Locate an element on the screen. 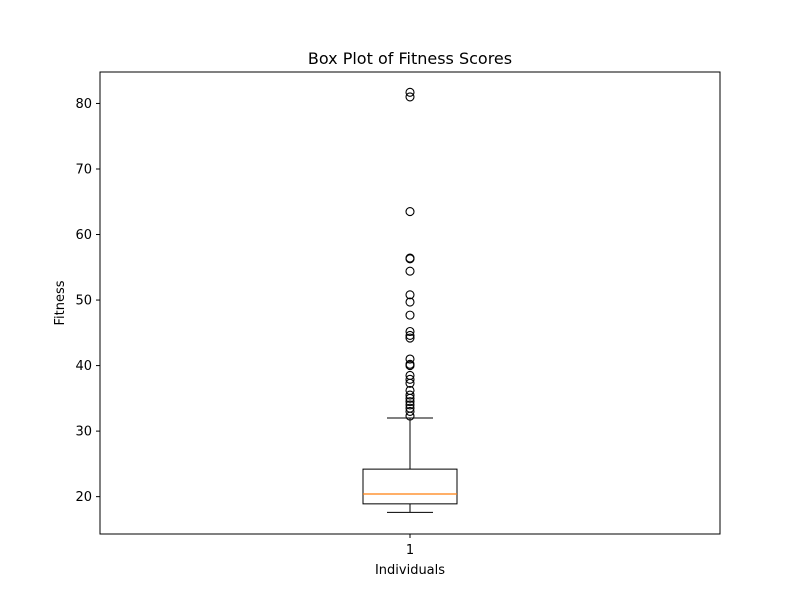 The width and height of the screenshot is (800, 600). y-tick-label: 40 is located at coordinates (83, 366).